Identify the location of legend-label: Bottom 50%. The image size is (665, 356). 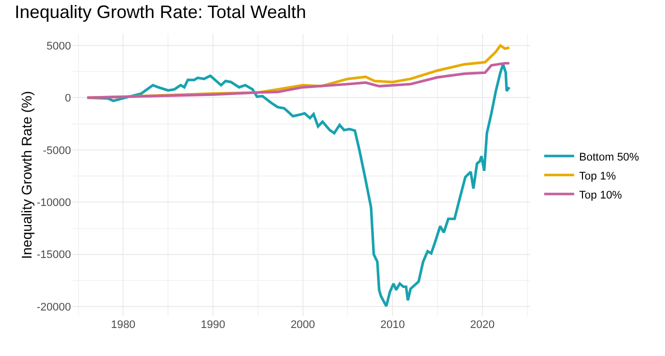
(609, 157).